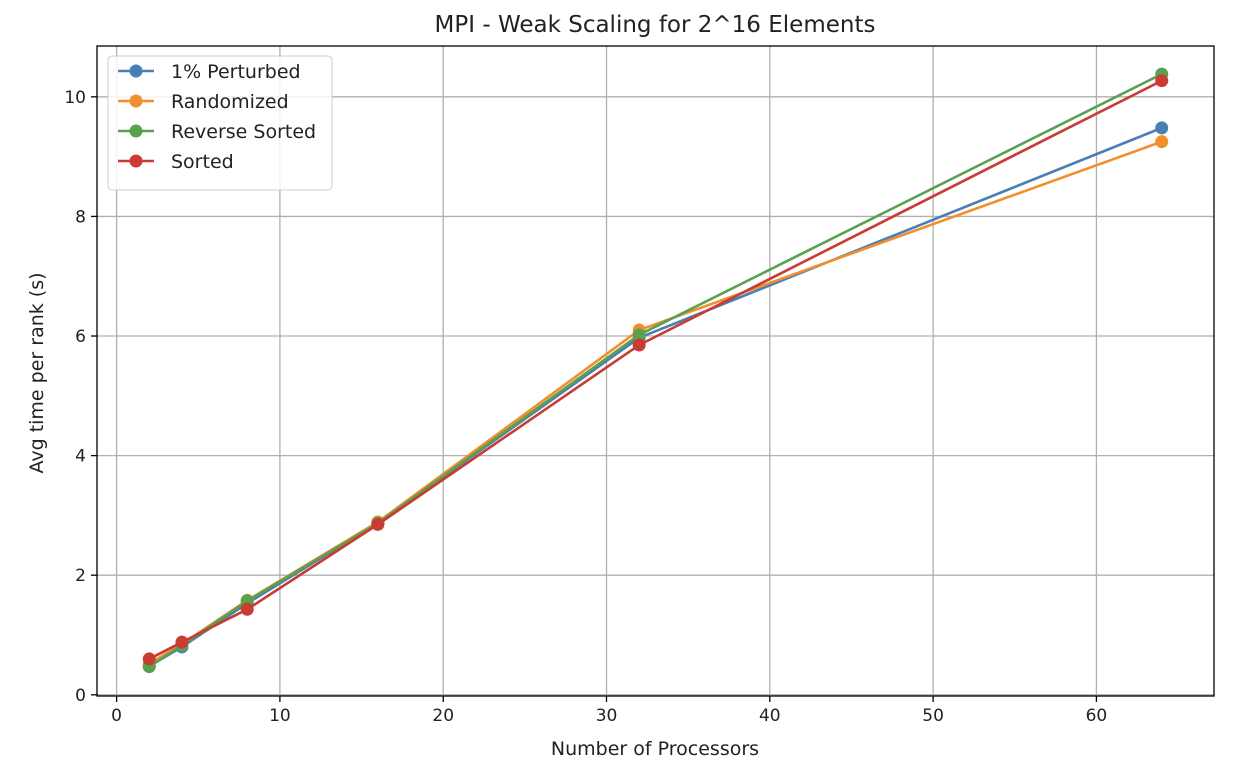 The width and height of the screenshot is (1250, 778). Describe the element at coordinates (607, 716) in the screenshot. I see `x-tick-label: 30` at that location.